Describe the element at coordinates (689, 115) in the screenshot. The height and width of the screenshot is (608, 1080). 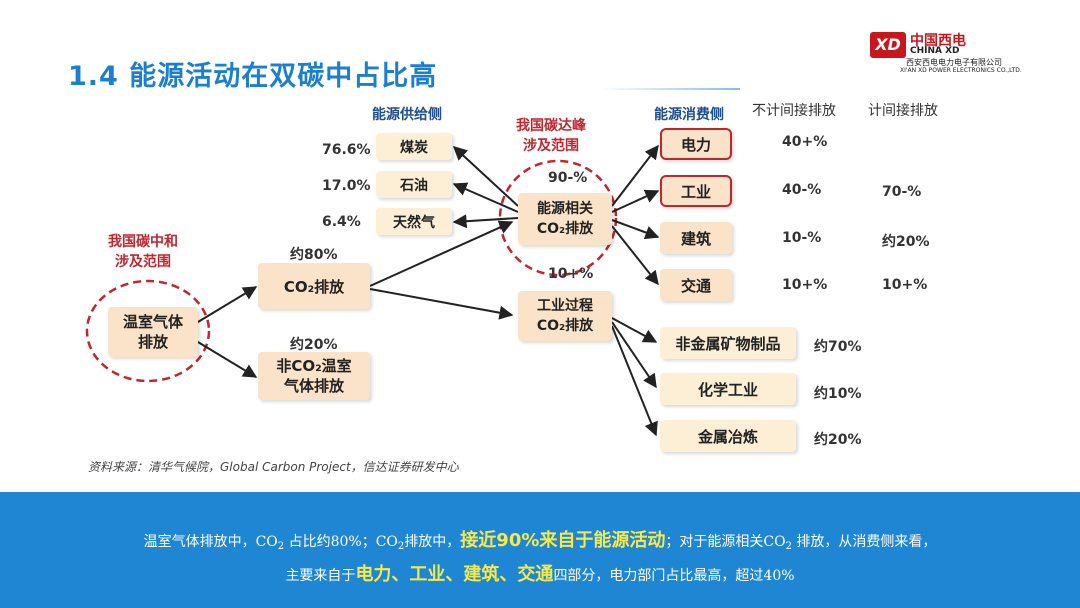
I see `consume-header: 能源消费侧` at that location.